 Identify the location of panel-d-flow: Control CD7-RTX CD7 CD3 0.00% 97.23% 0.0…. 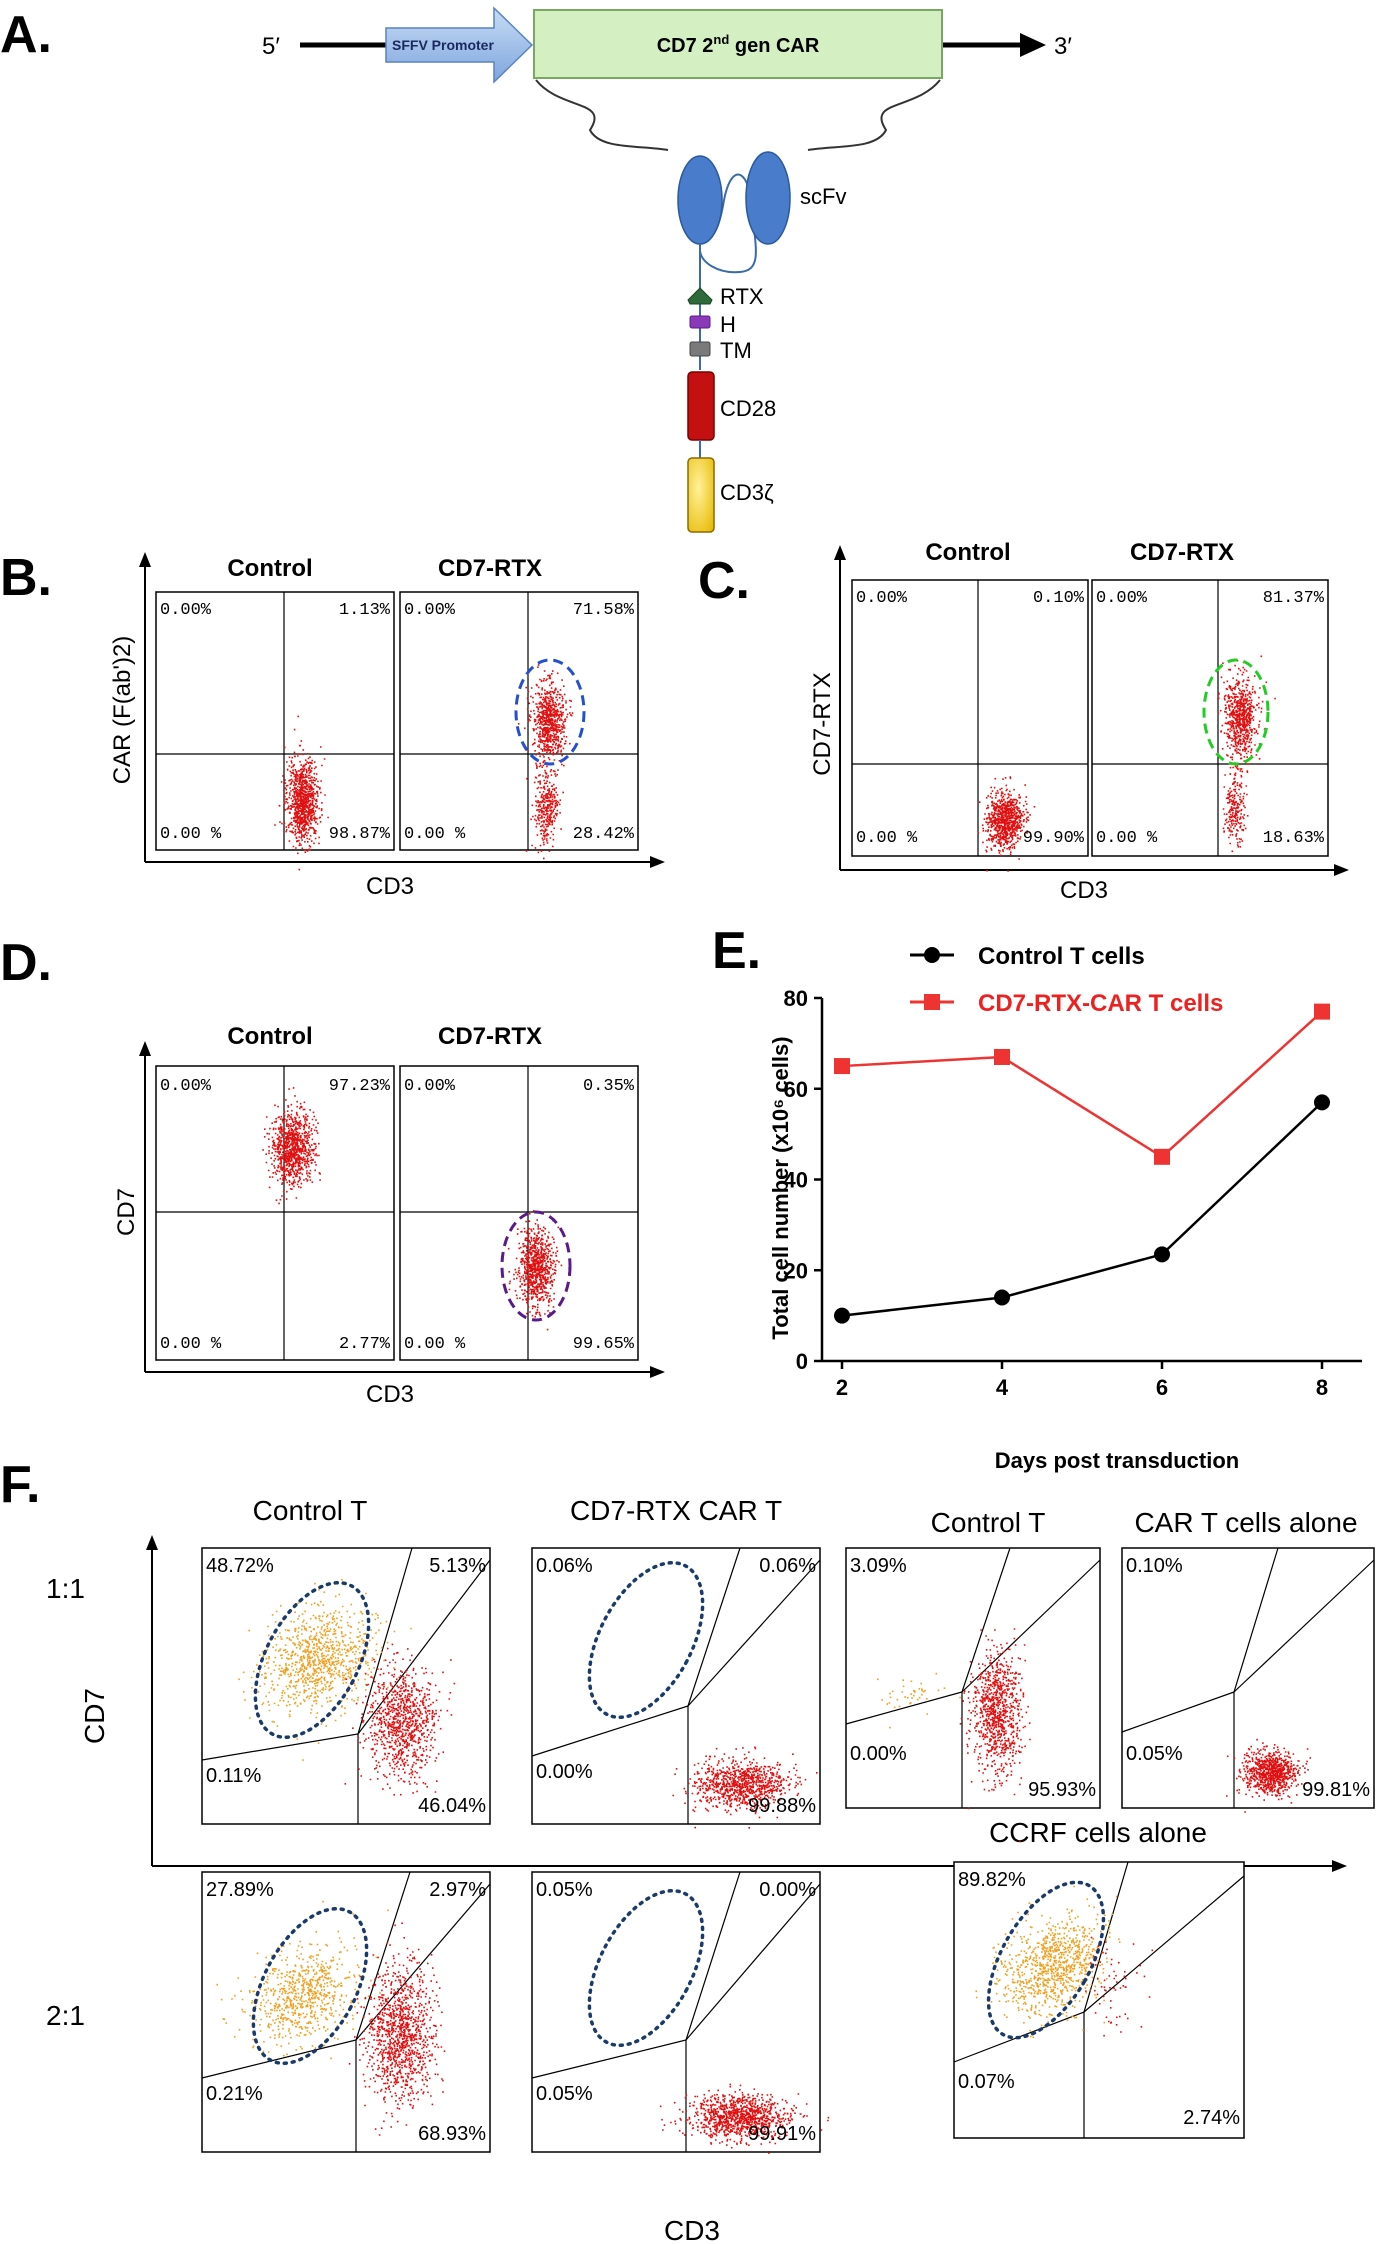
(389, 1215).